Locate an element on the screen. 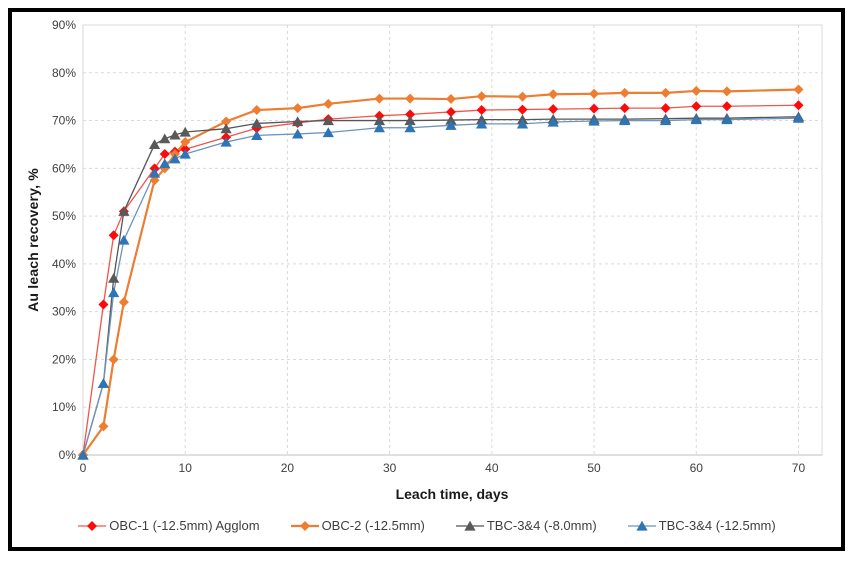  y-tick-label: 80% is located at coordinates (64, 73).